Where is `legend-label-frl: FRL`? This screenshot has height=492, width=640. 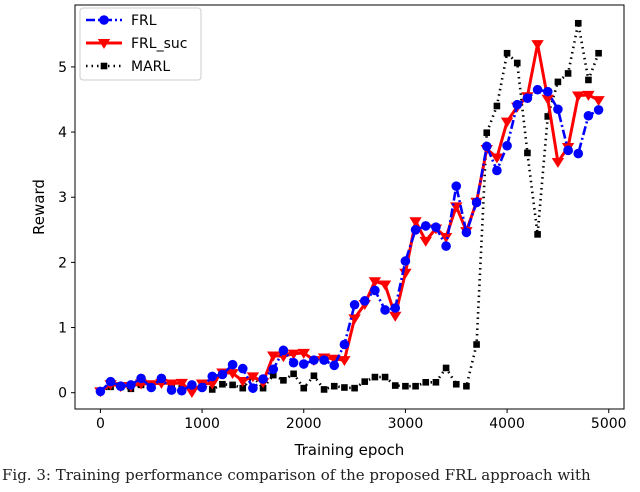
legend-label-frl: FRL is located at coordinates (144, 21).